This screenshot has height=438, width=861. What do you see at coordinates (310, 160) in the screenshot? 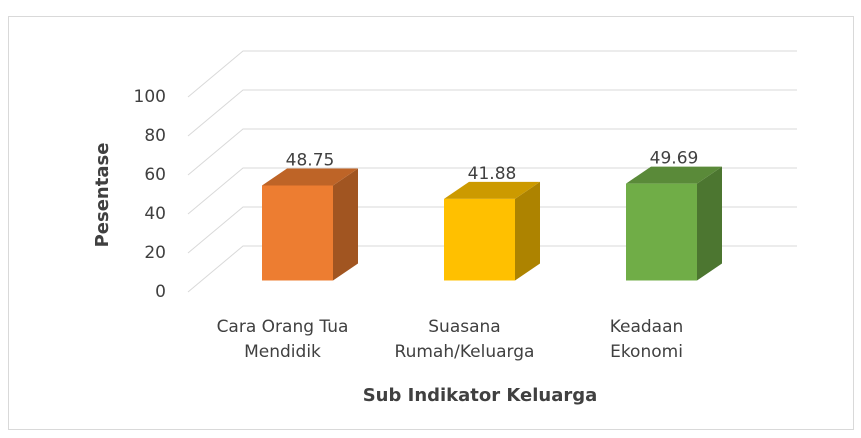
I see `data-label: 48.75` at bounding box center [310, 160].